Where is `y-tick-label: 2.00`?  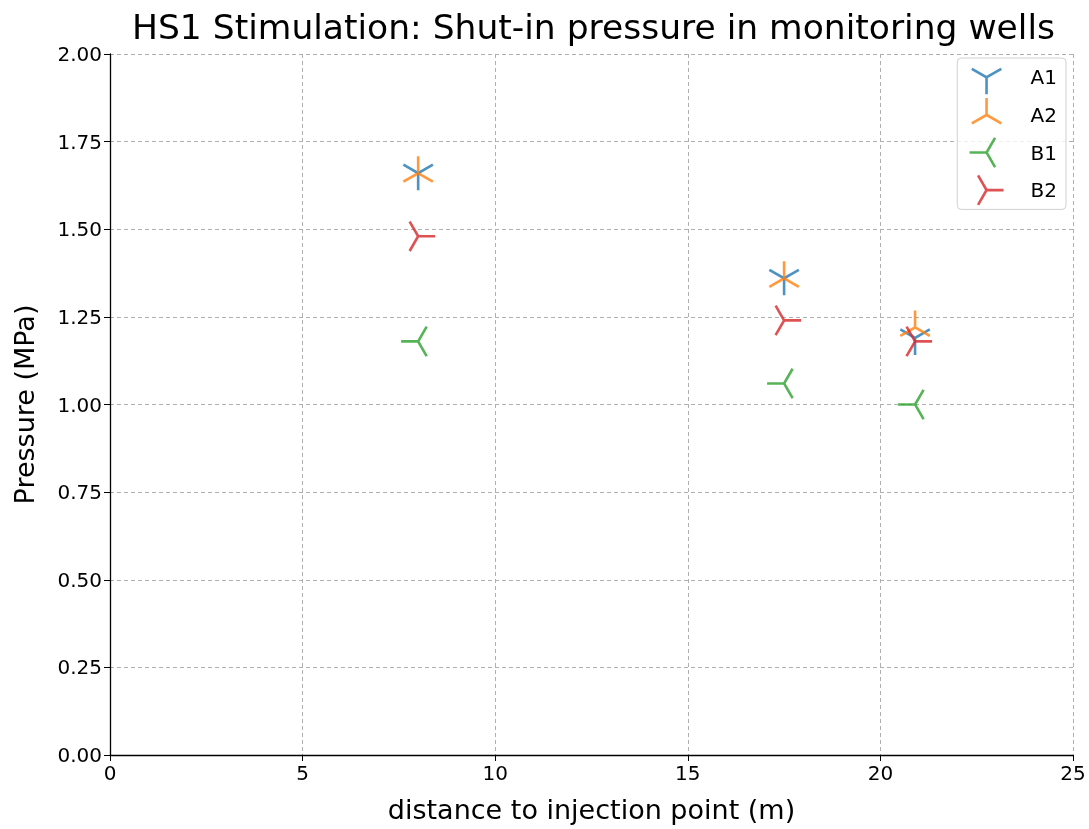
y-tick-label: 2.00 is located at coordinates (79, 54).